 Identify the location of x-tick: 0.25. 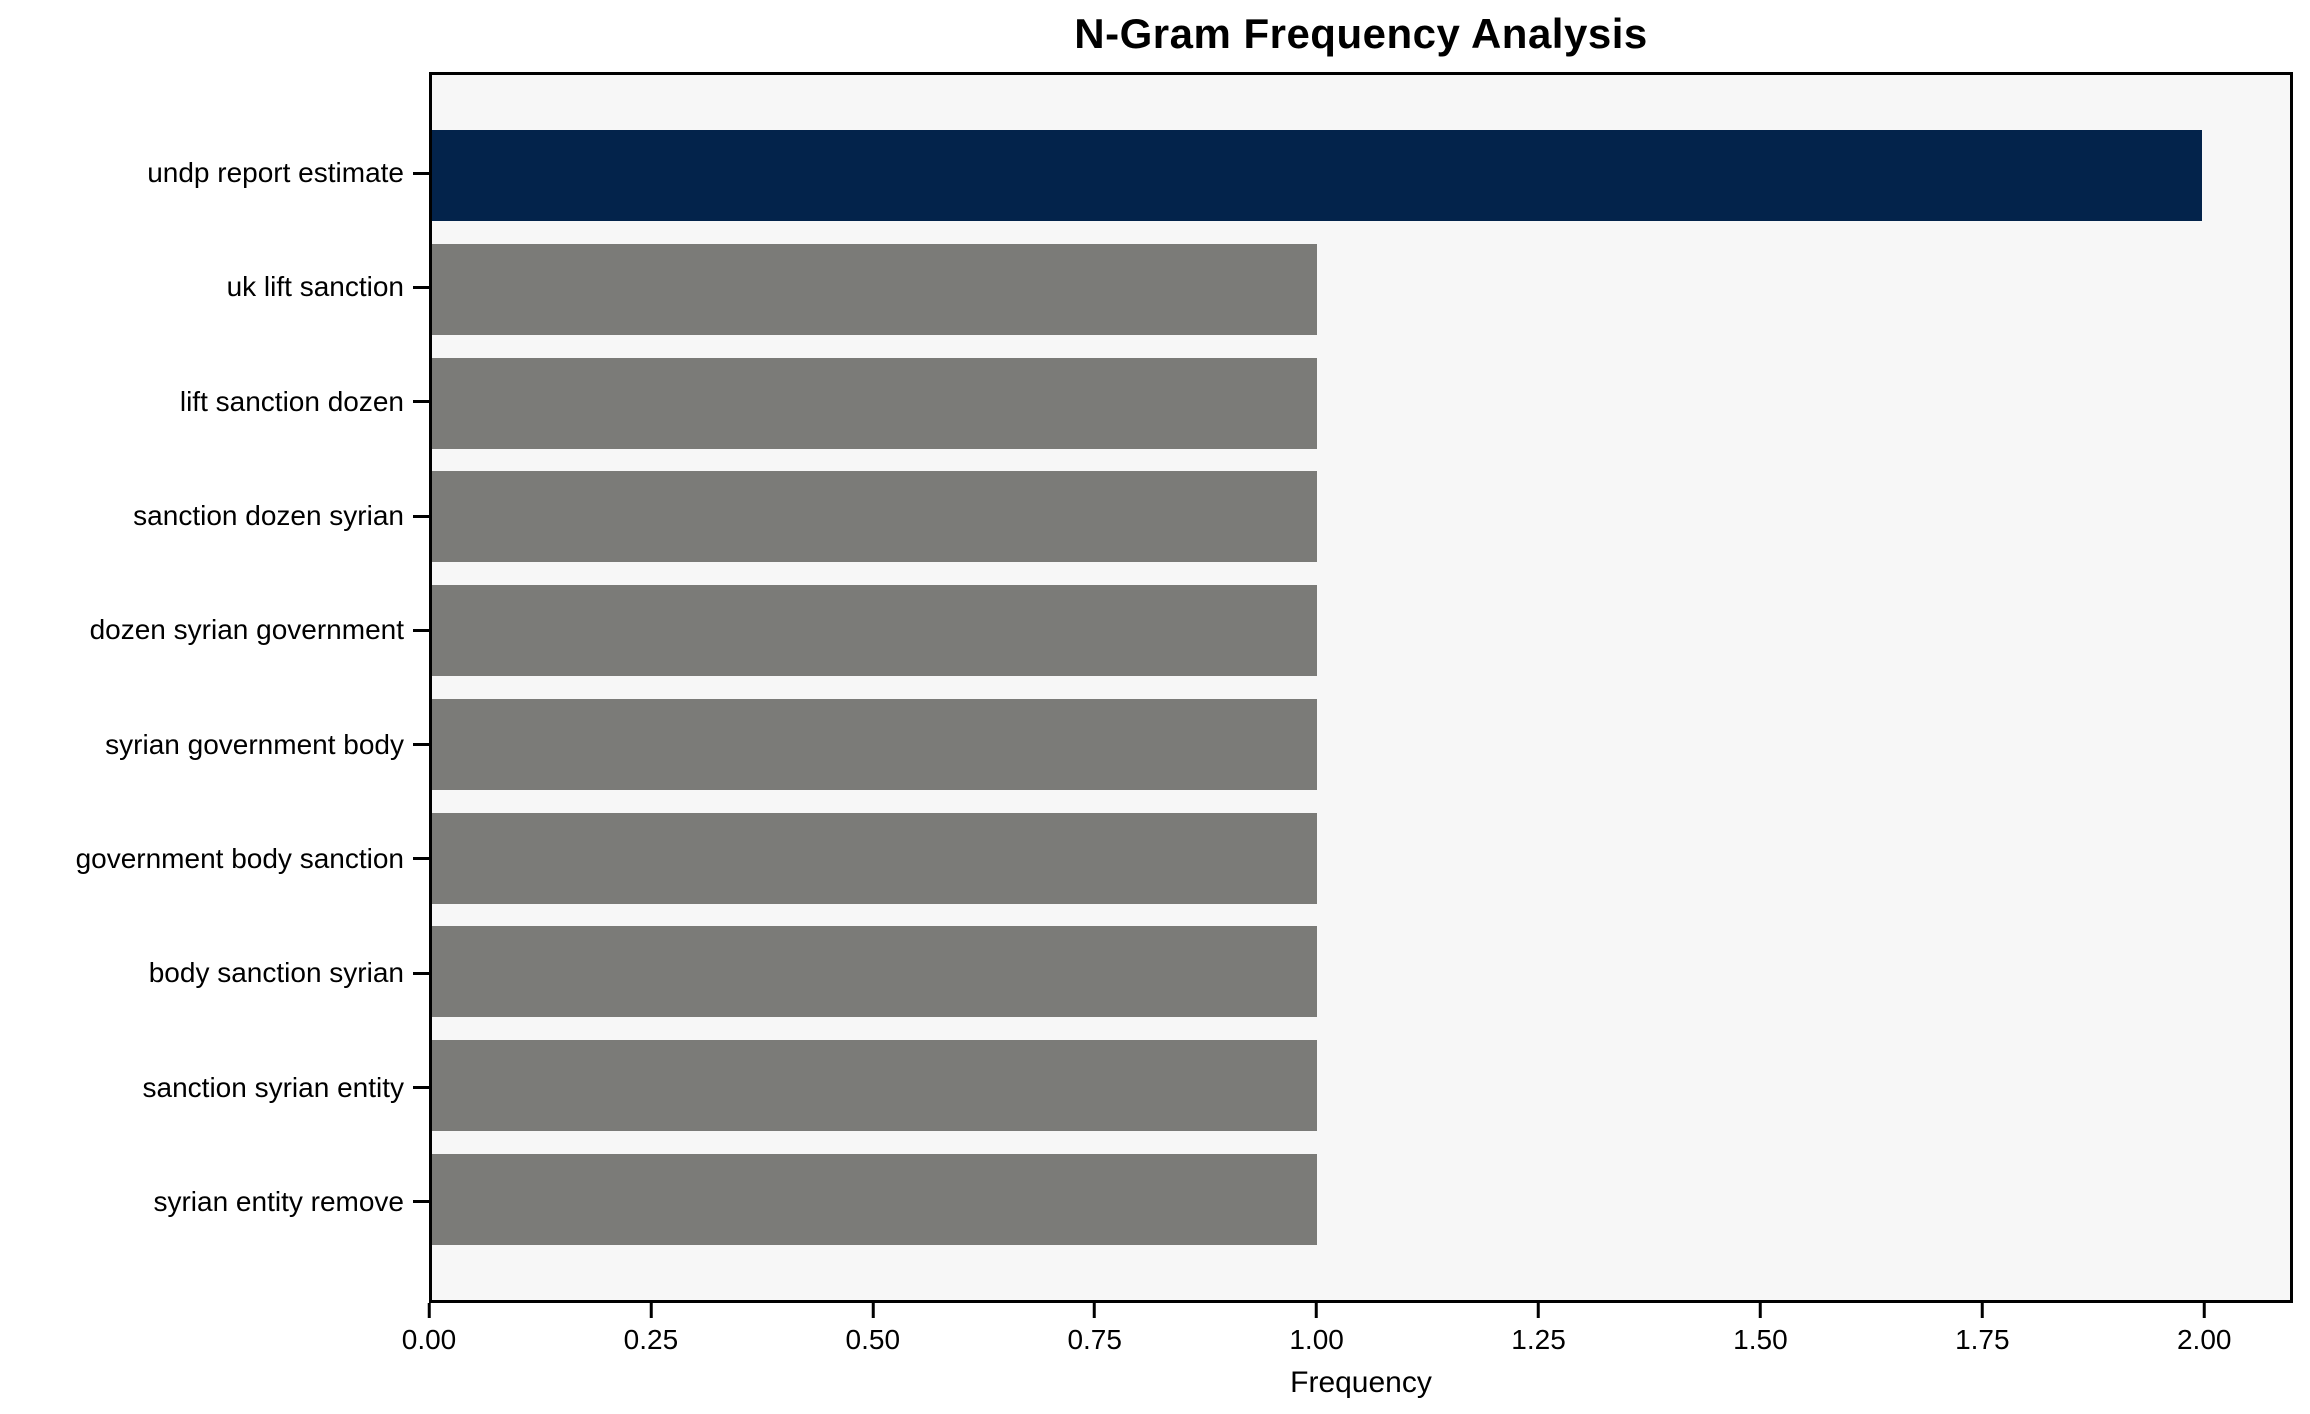
(651, 1329).